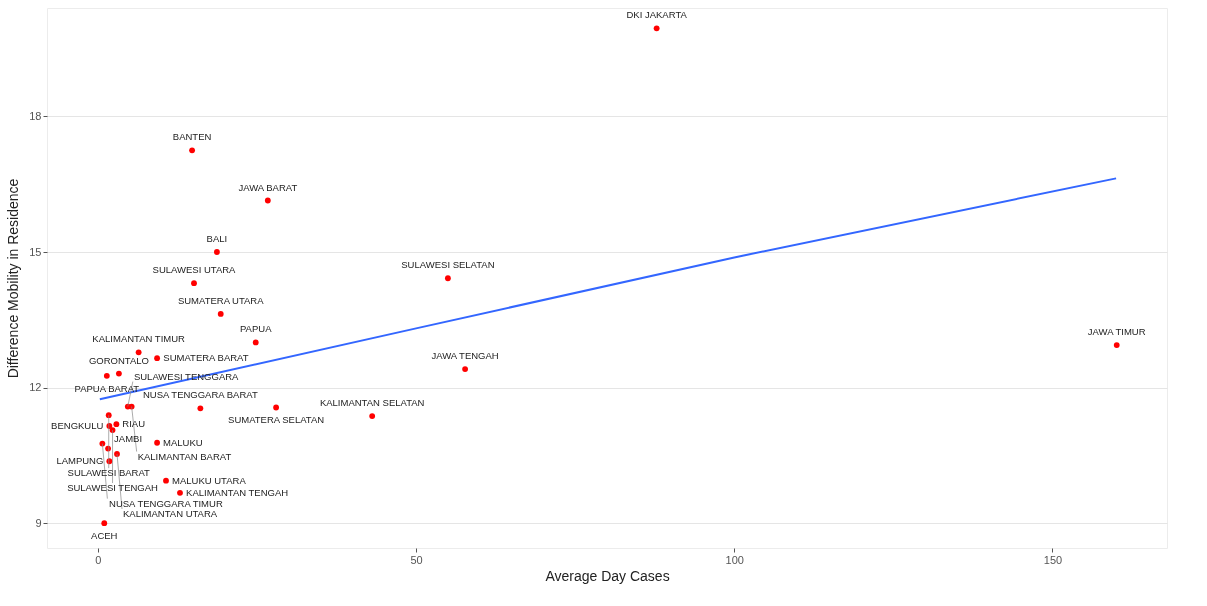 This screenshot has width=1207, height=606. Describe the element at coordinates (734, 559) in the screenshot. I see `x-tick-label: 100` at that location.